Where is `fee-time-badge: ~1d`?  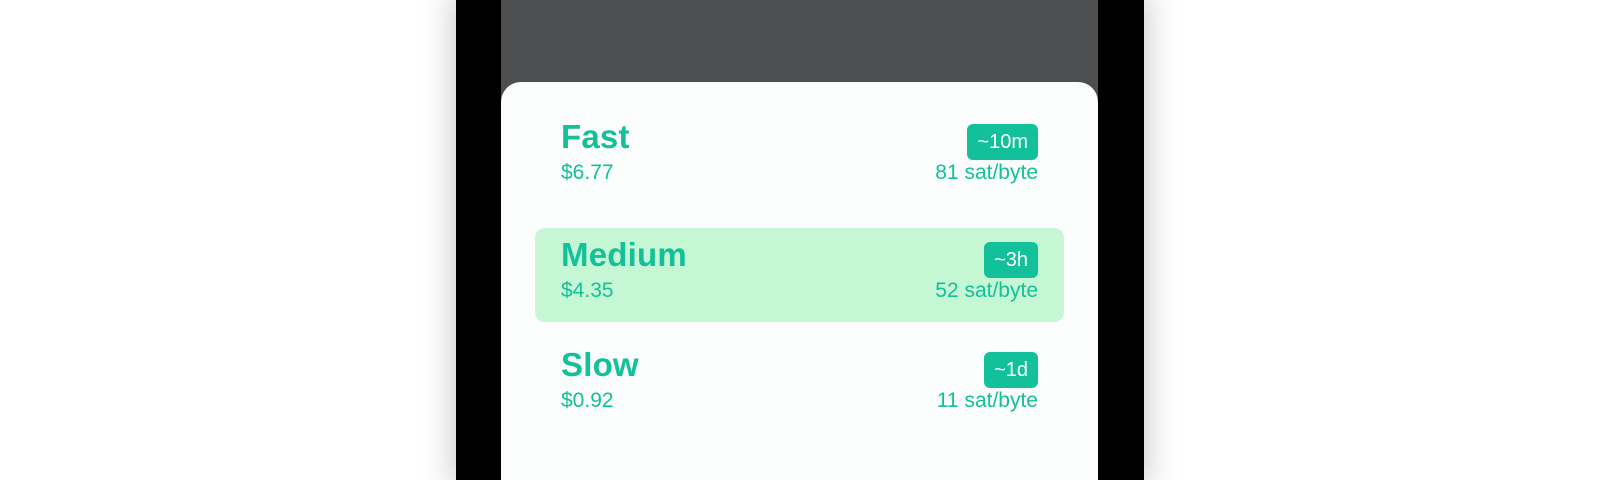
fee-time-badge: ~1d is located at coordinates (1011, 370).